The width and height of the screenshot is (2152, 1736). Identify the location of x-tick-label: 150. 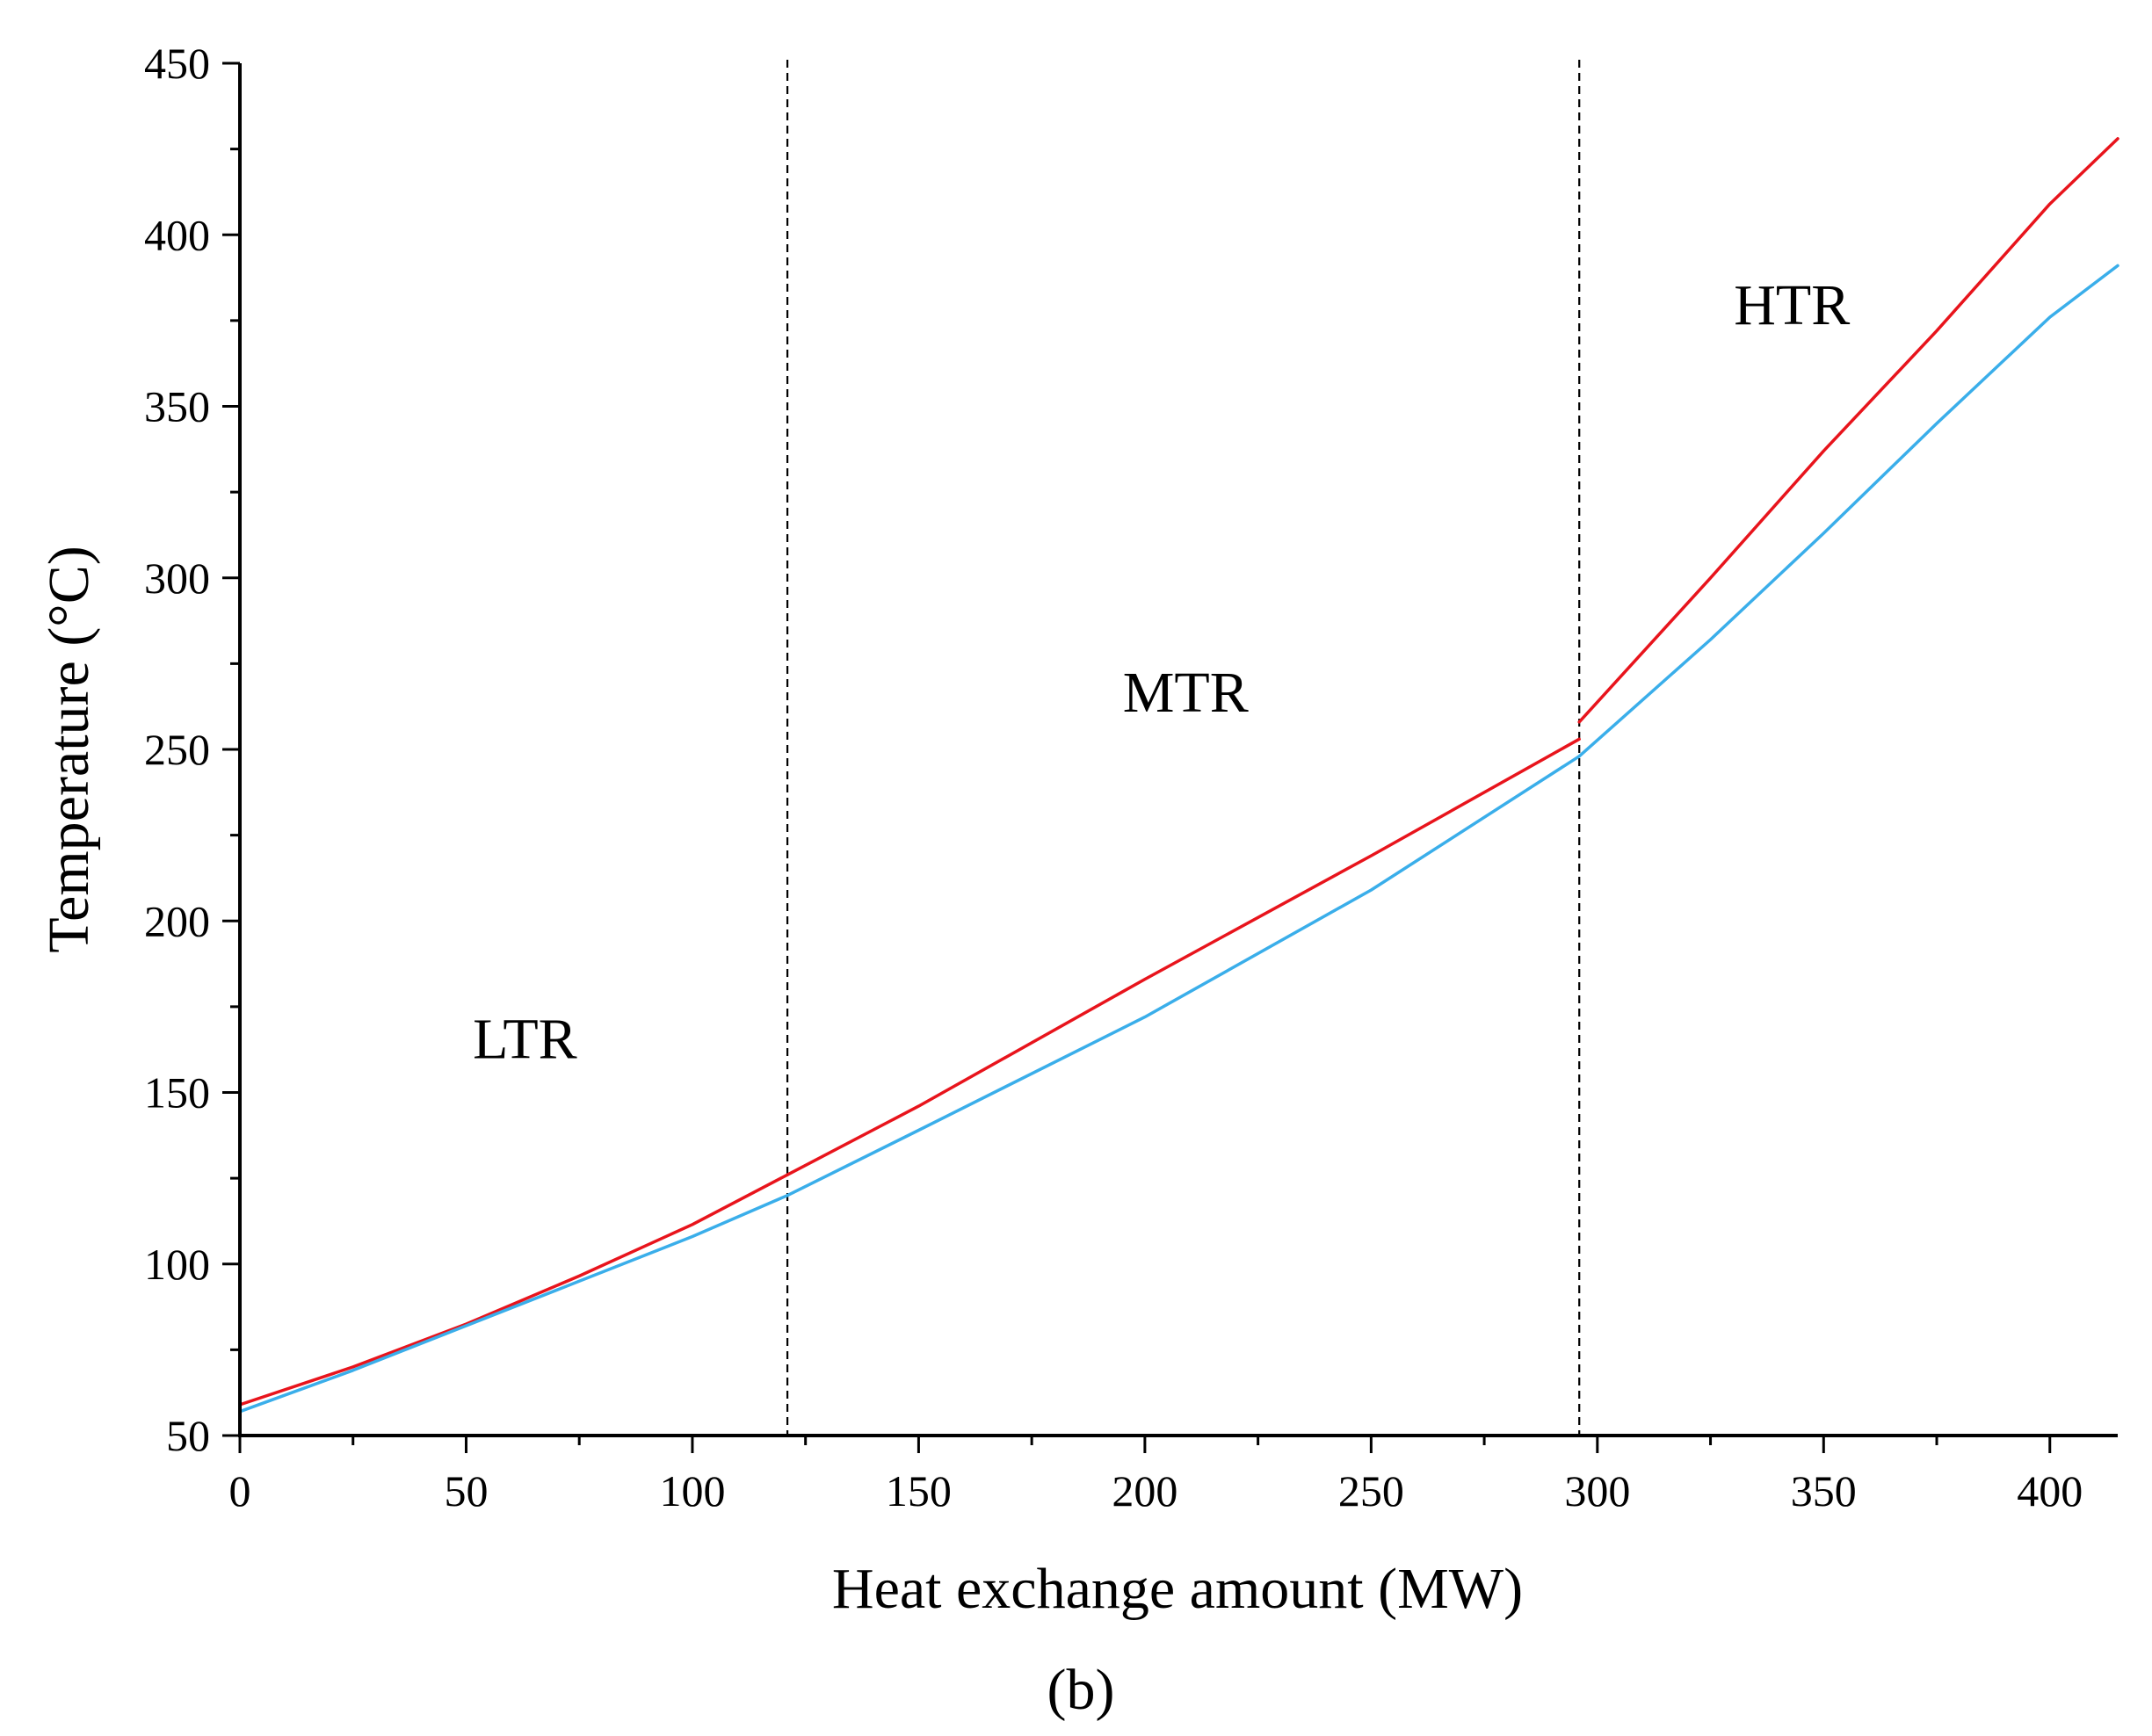
(919, 1490).